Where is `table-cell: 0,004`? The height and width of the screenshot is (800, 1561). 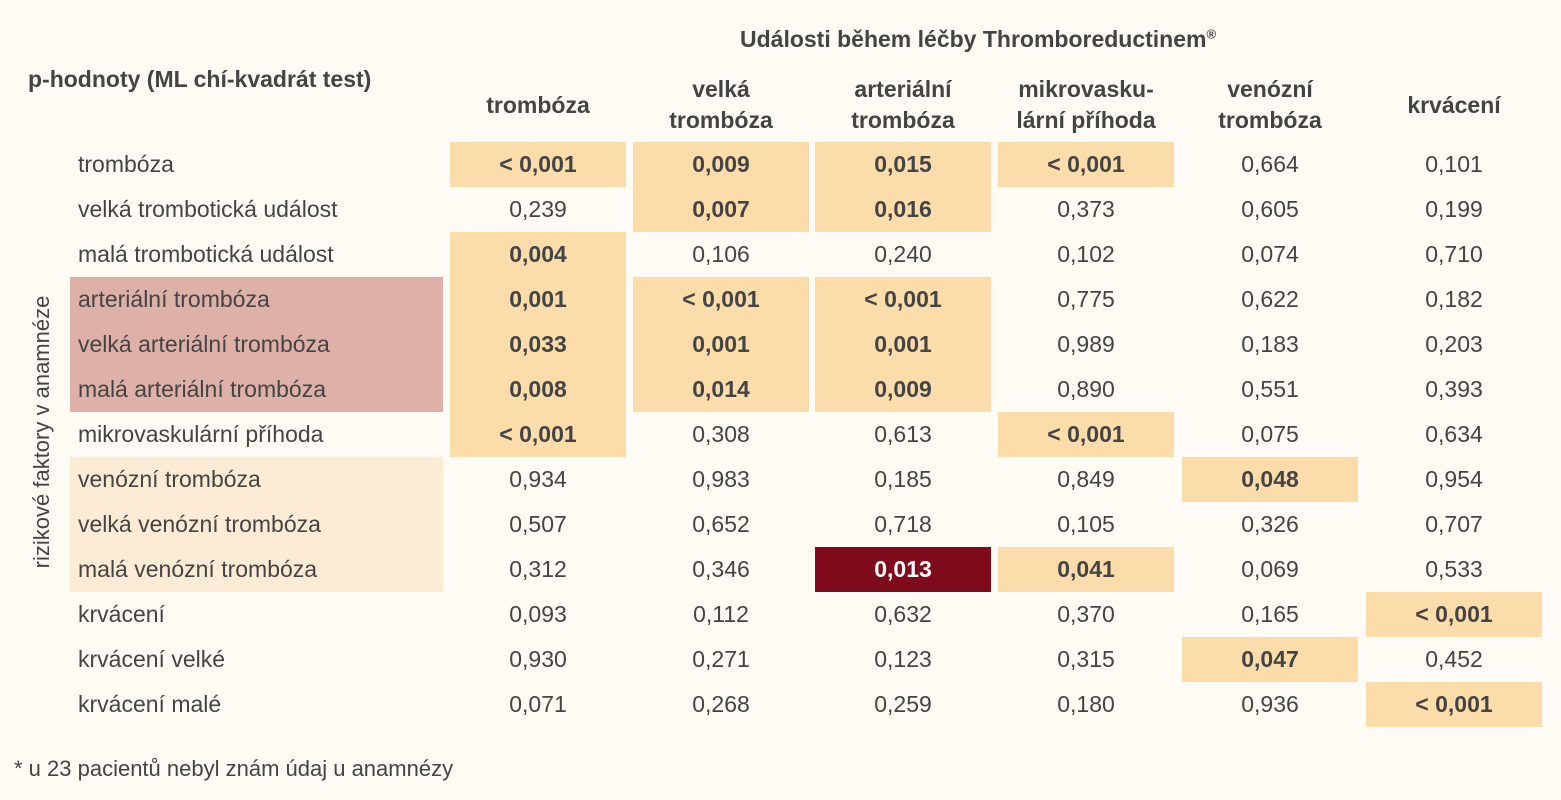
table-cell: 0,004 is located at coordinates (538, 254).